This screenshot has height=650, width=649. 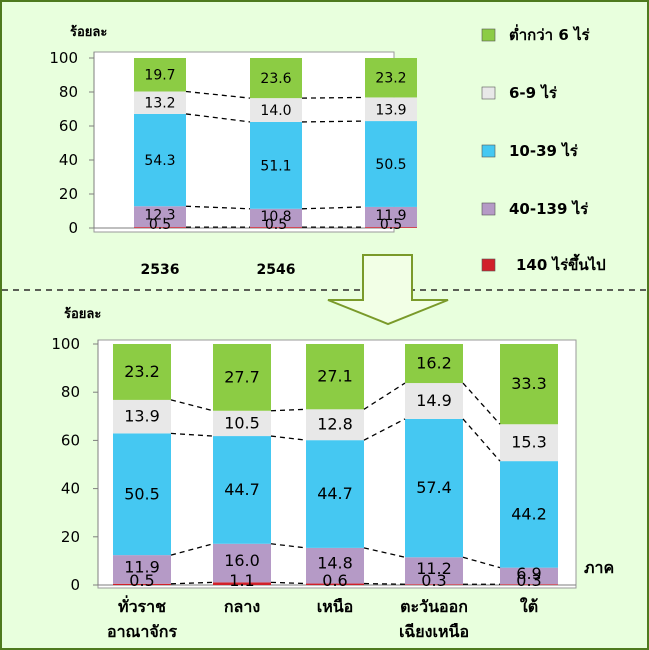 What do you see at coordinates (142, 605) in the screenshot?
I see `category-label: ทั่วราช` at bounding box center [142, 605].